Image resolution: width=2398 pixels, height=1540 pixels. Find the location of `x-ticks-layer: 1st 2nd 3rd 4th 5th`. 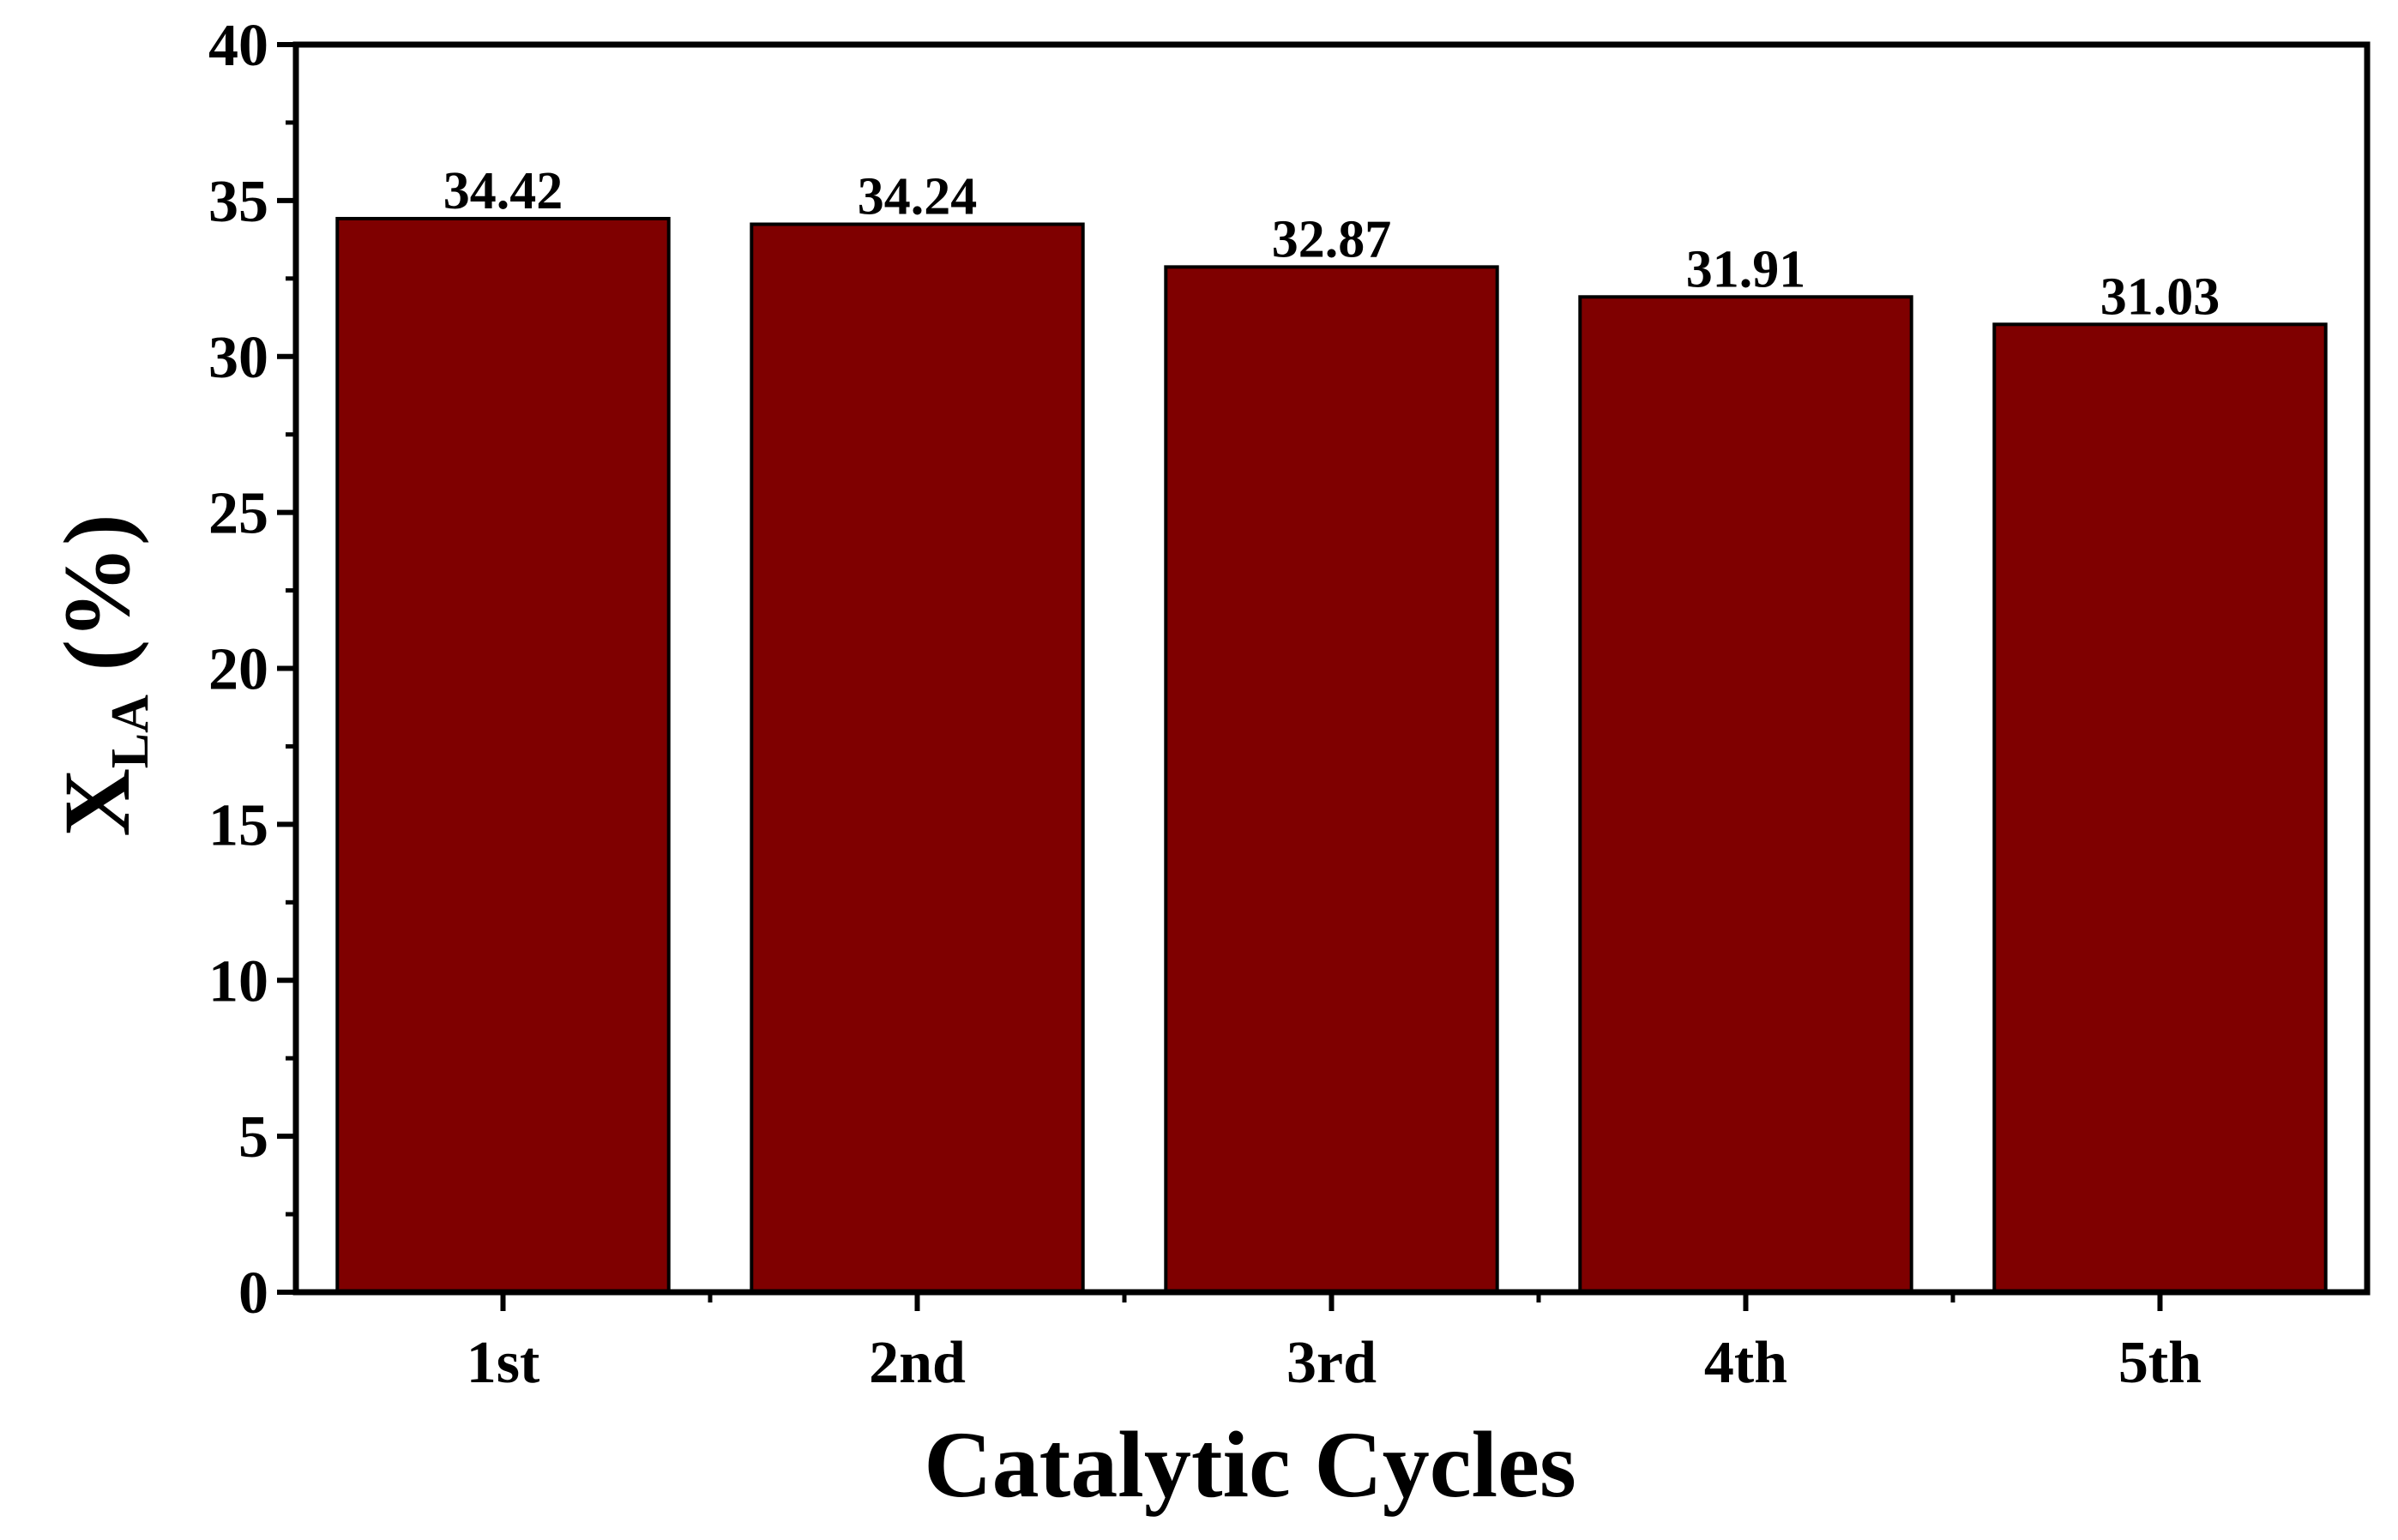

x-ticks-layer: 1st 2nd 3rd 4th 5th is located at coordinates (1335, 1344).